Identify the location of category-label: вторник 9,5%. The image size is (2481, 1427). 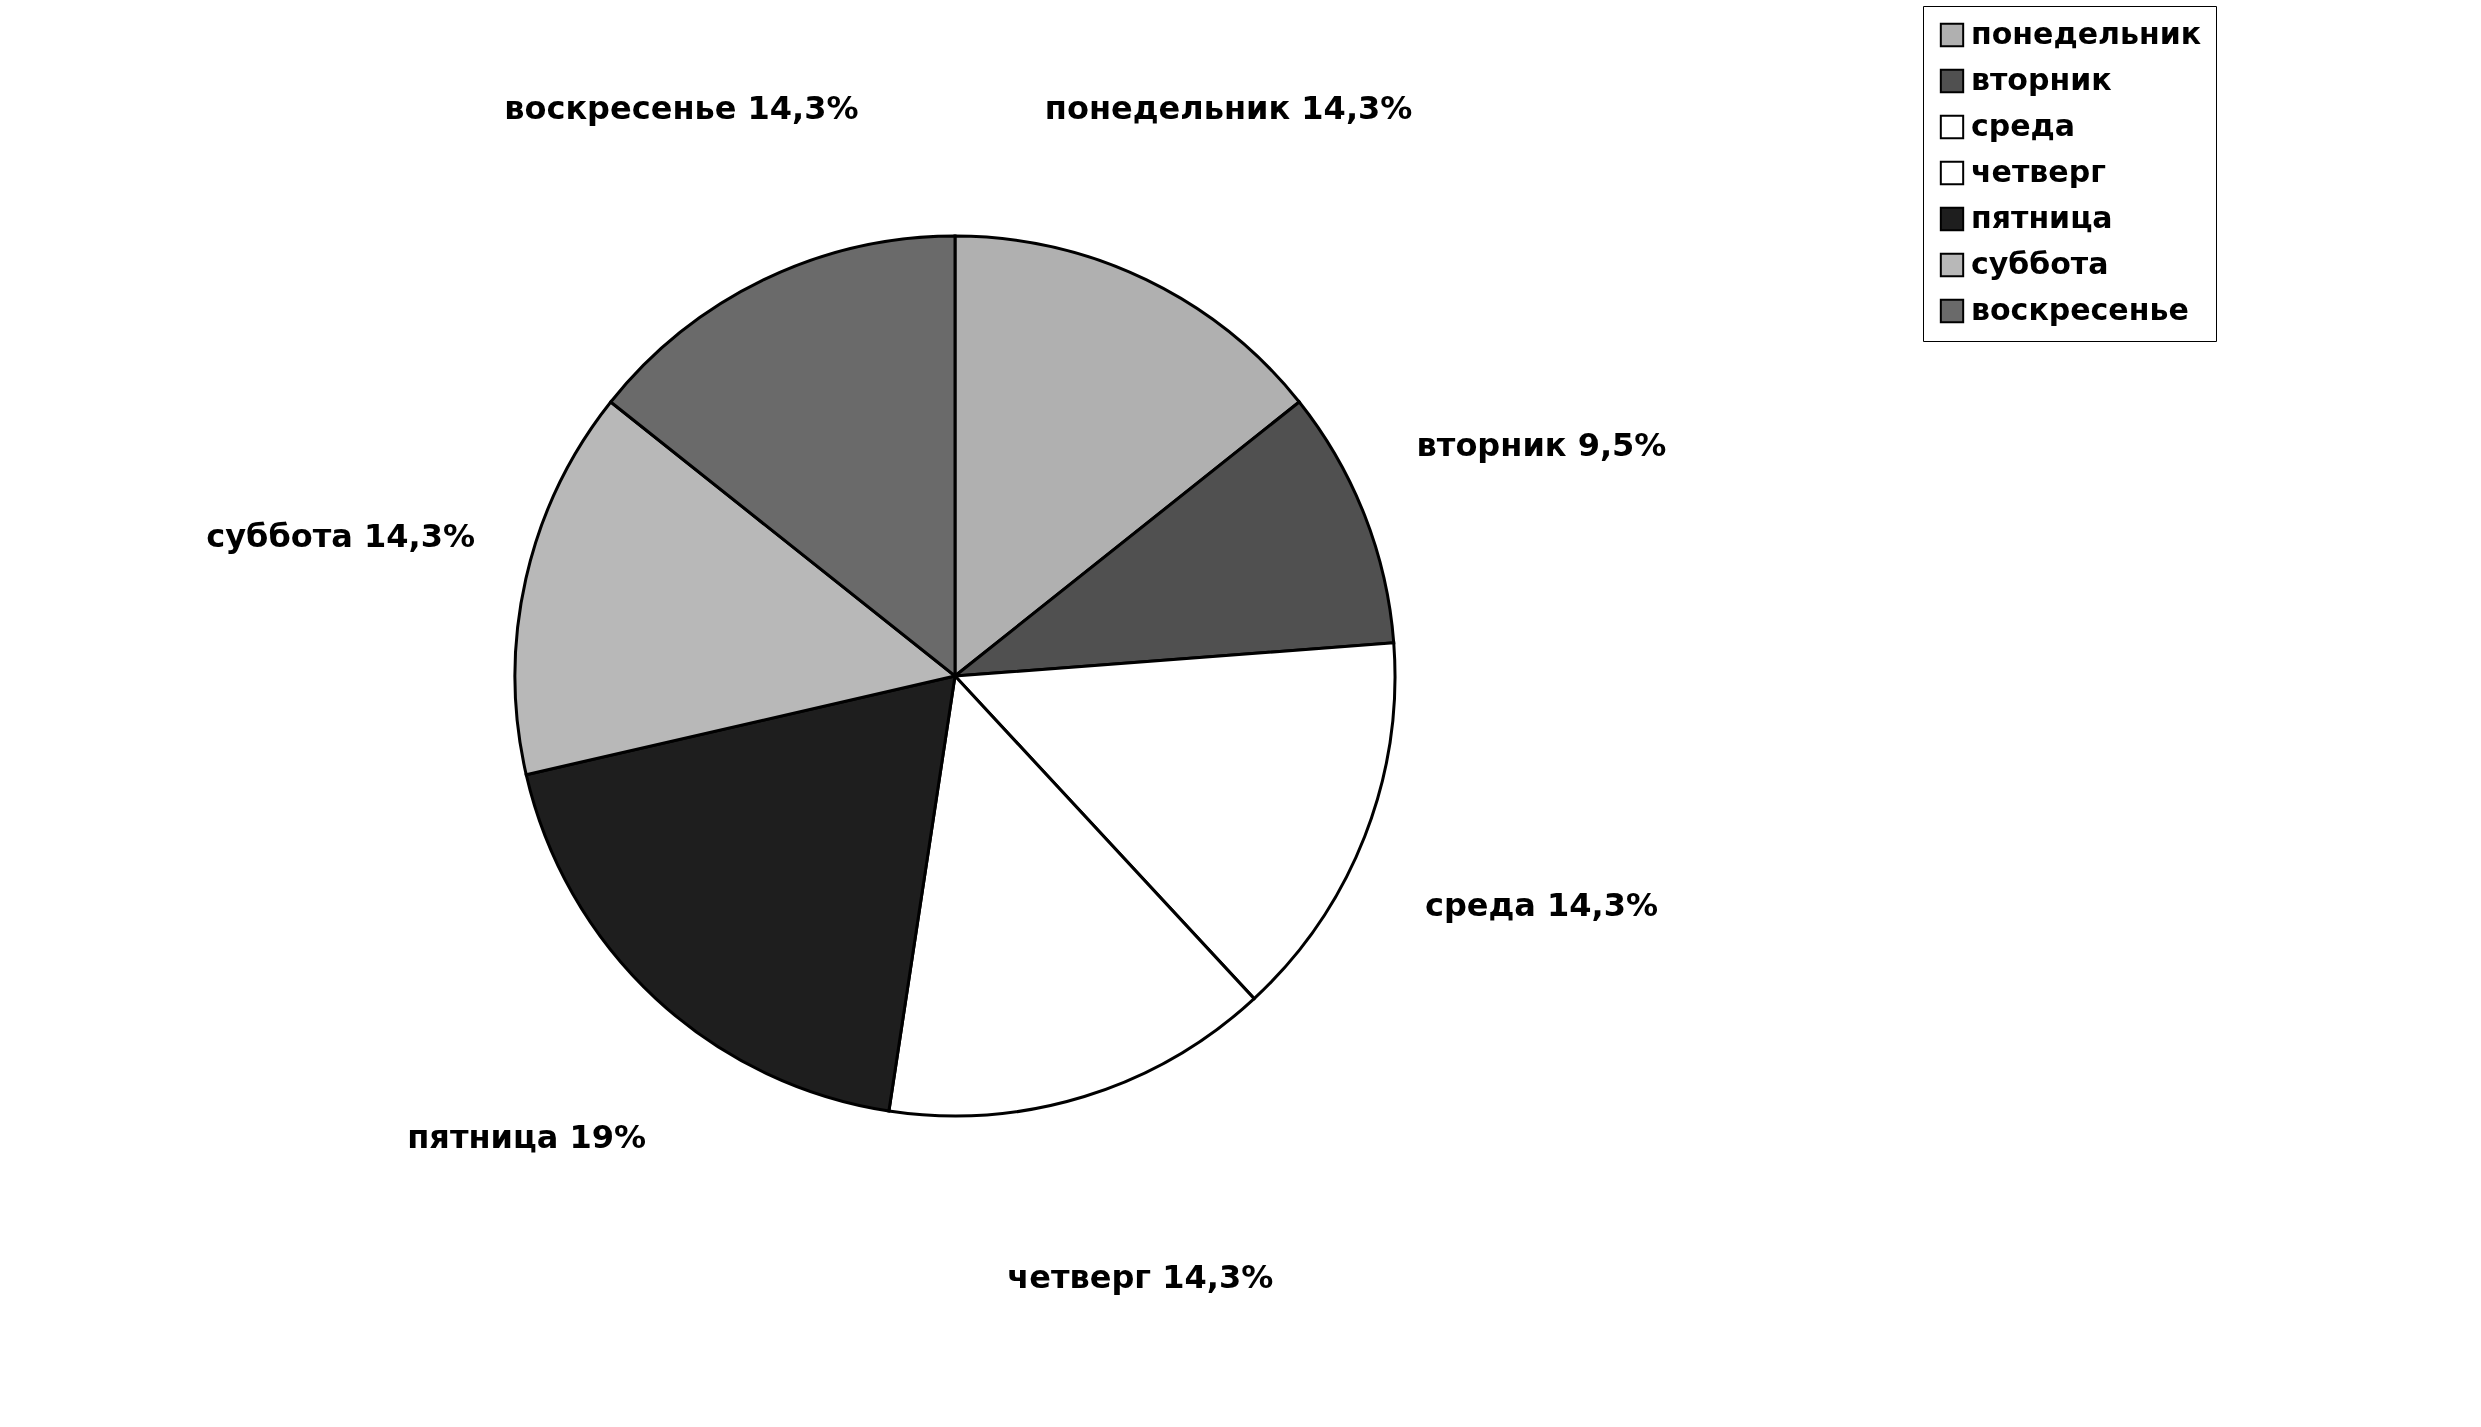
(1541, 444).